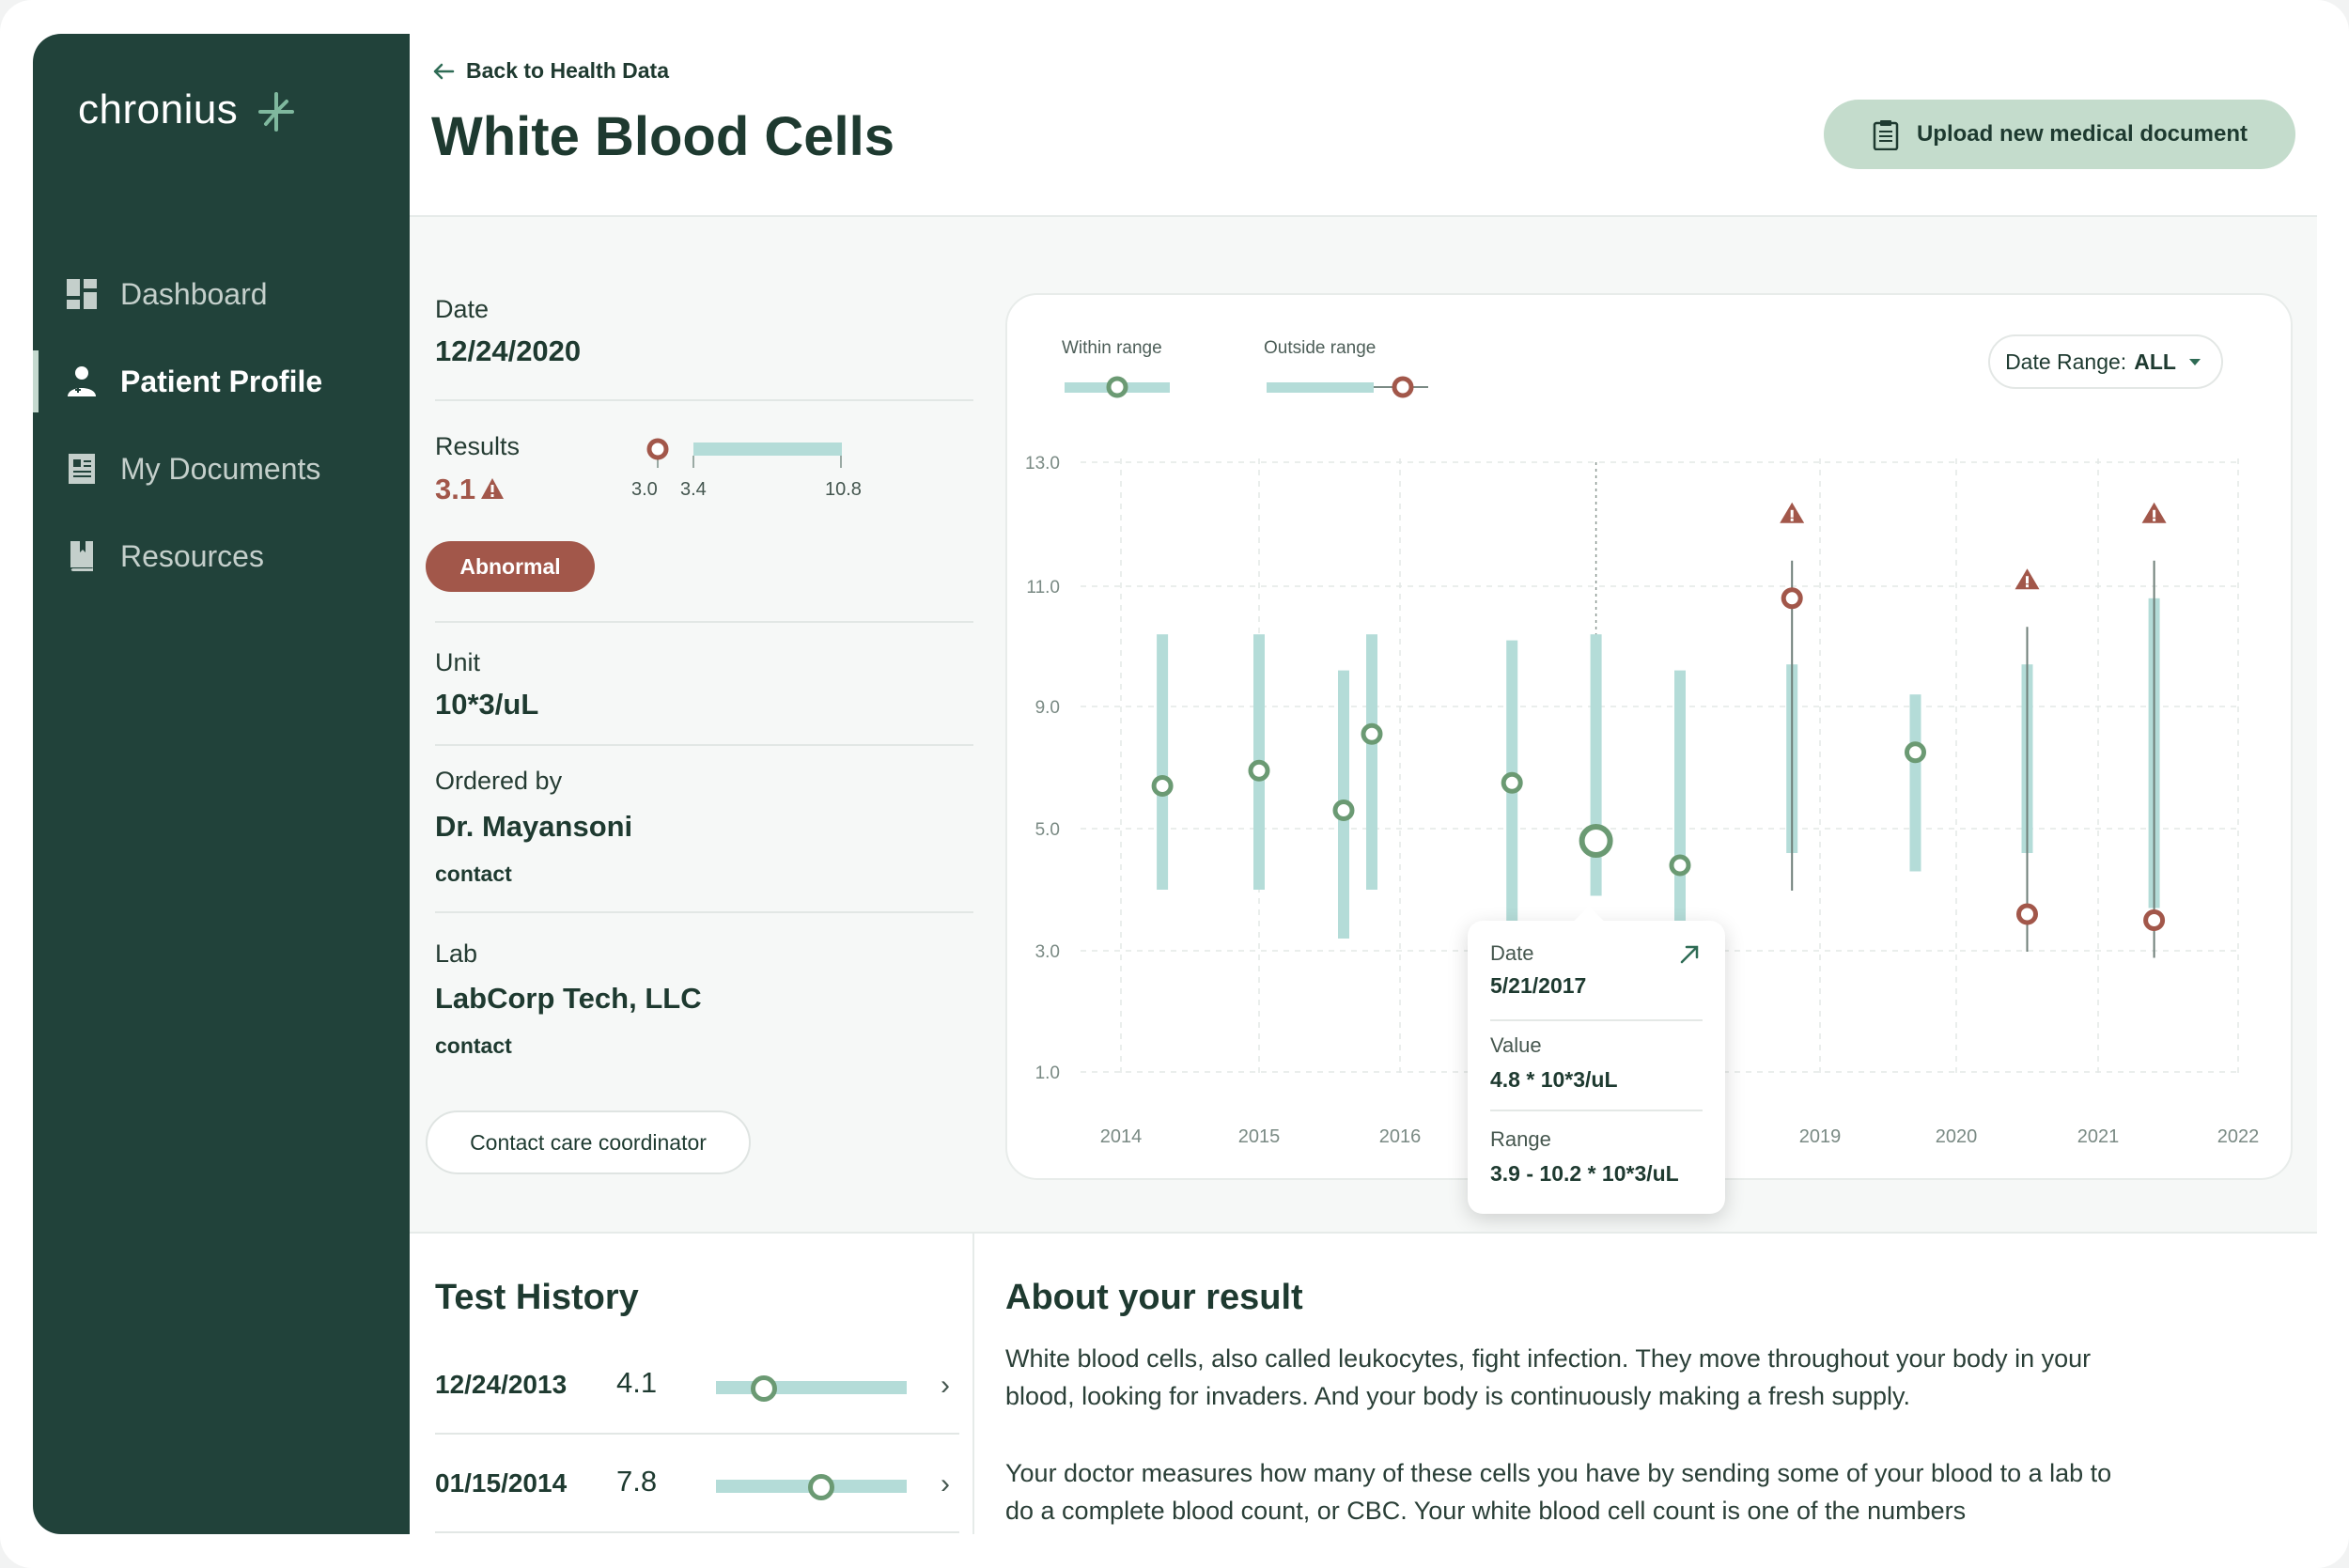 Image resolution: width=2349 pixels, height=1568 pixels. What do you see at coordinates (276, 112) in the screenshot?
I see `sparkle-icon` at bounding box center [276, 112].